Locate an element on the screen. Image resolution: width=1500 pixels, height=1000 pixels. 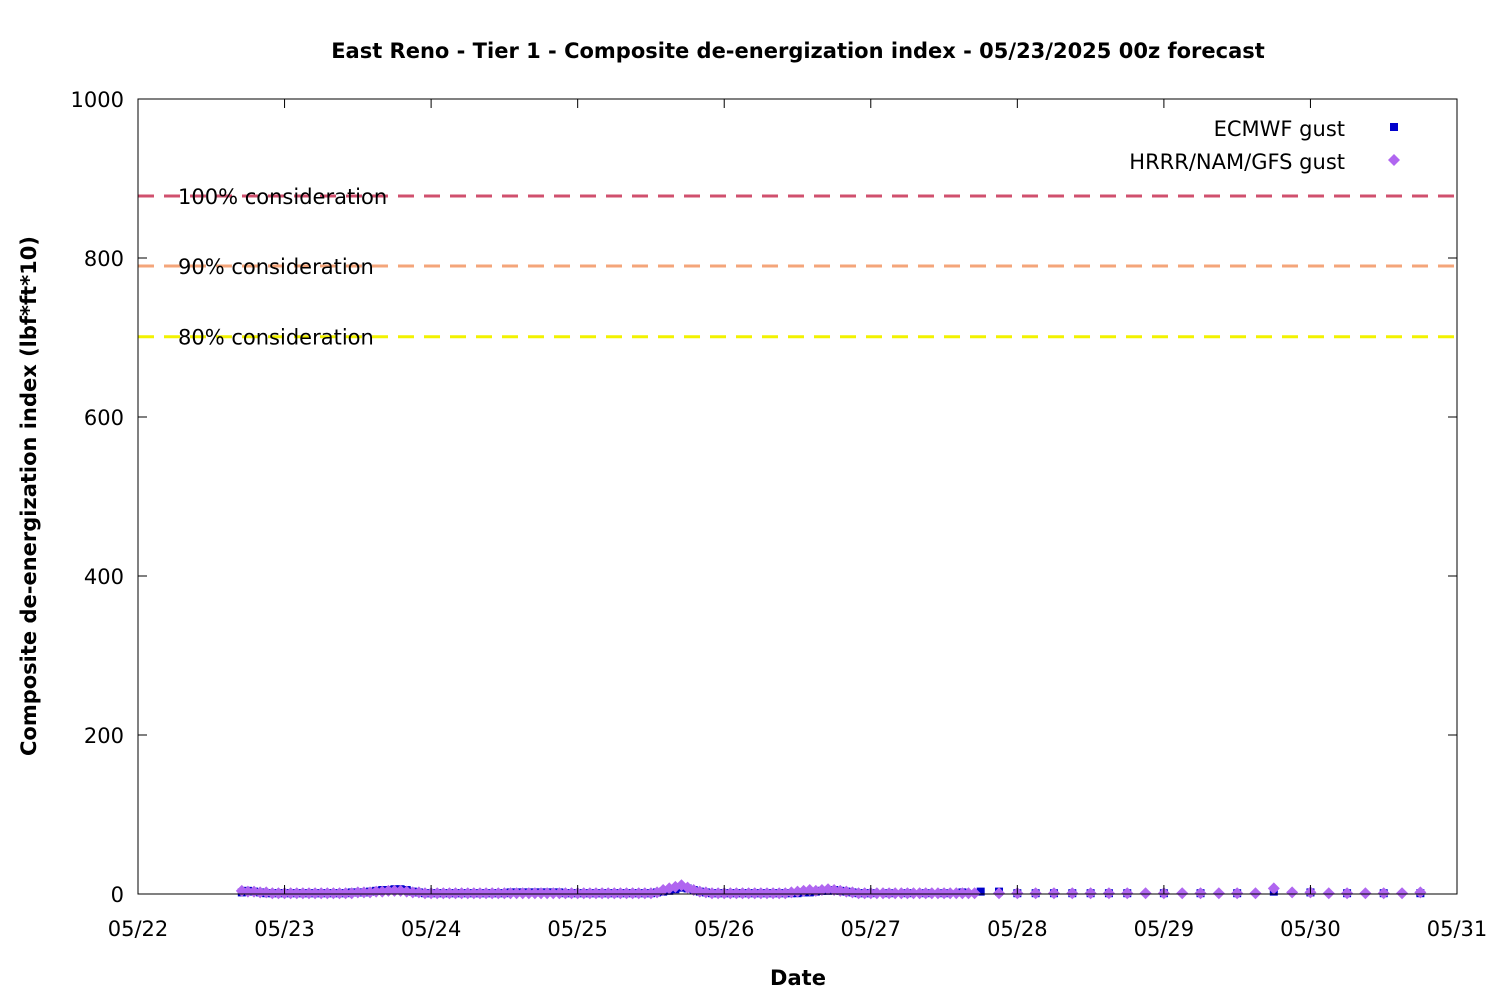
threshold-label: 80% consideration is located at coordinates (276, 338).